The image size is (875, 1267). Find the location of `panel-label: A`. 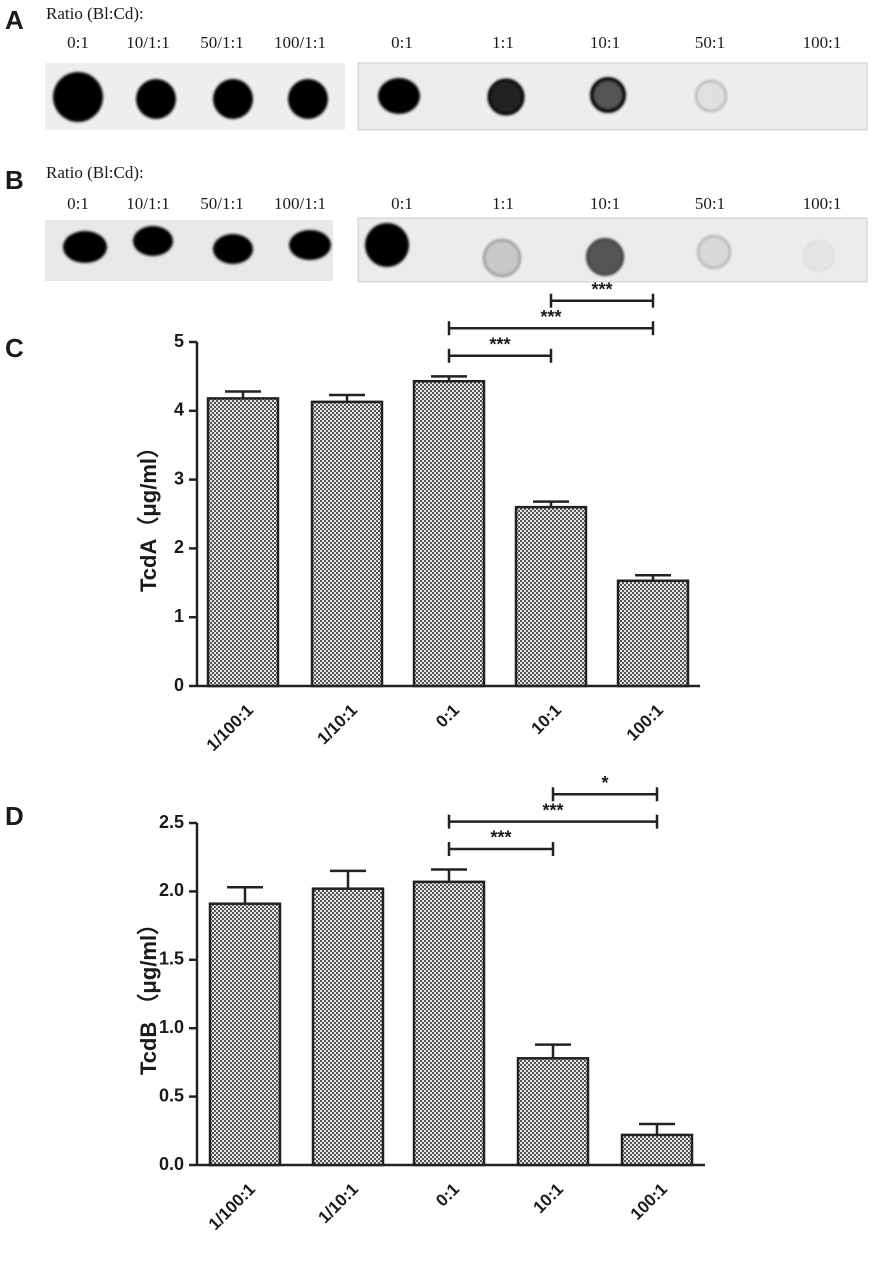

panel-label: A is located at coordinates (14, 20).